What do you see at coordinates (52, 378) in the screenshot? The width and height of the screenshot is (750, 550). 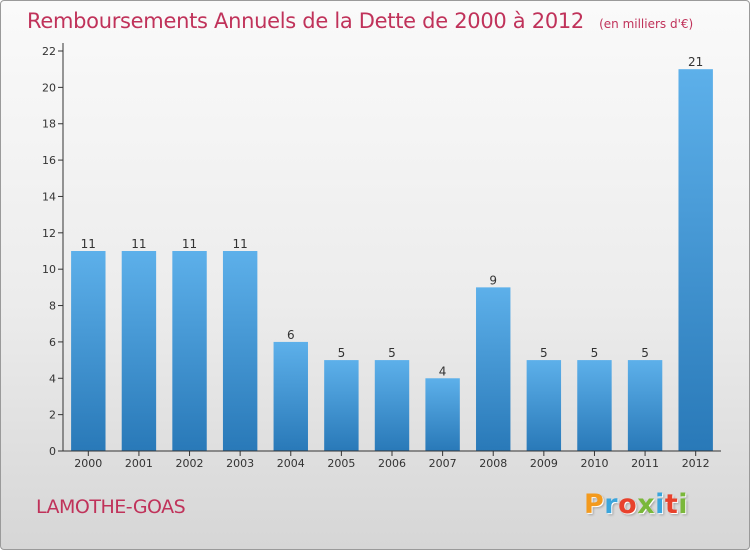 I see `y-tick-label: 4` at bounding box center [52, 378].